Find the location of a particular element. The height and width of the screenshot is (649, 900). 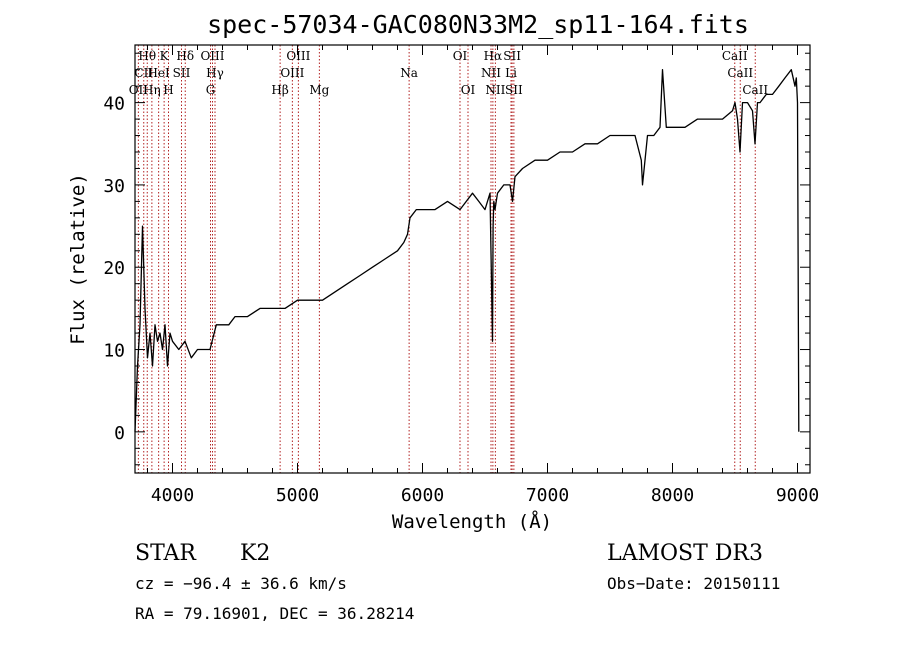

sky-coordinates: RA = 79.16901, DEC = 36.28214 is located at coordinates (274, 613).